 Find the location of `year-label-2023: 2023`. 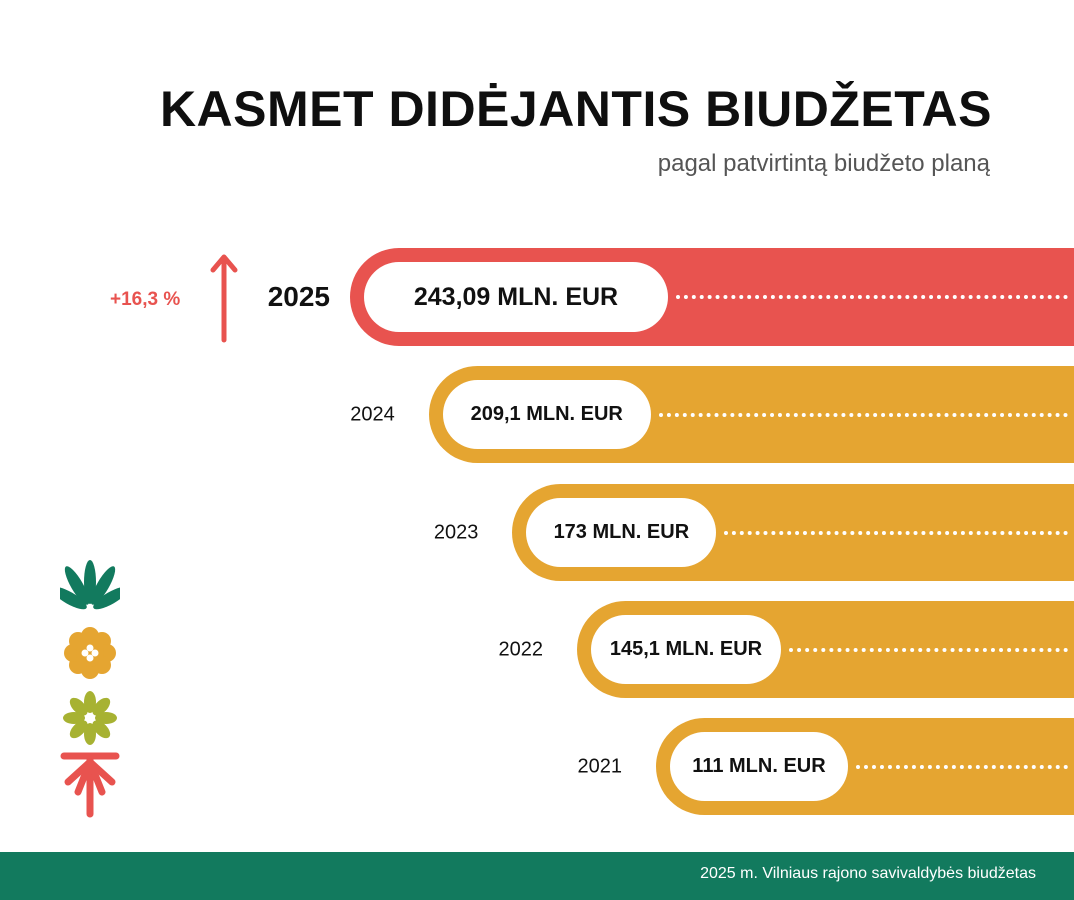

year-label-2023: 2023 is located at coordinates (456, 532).